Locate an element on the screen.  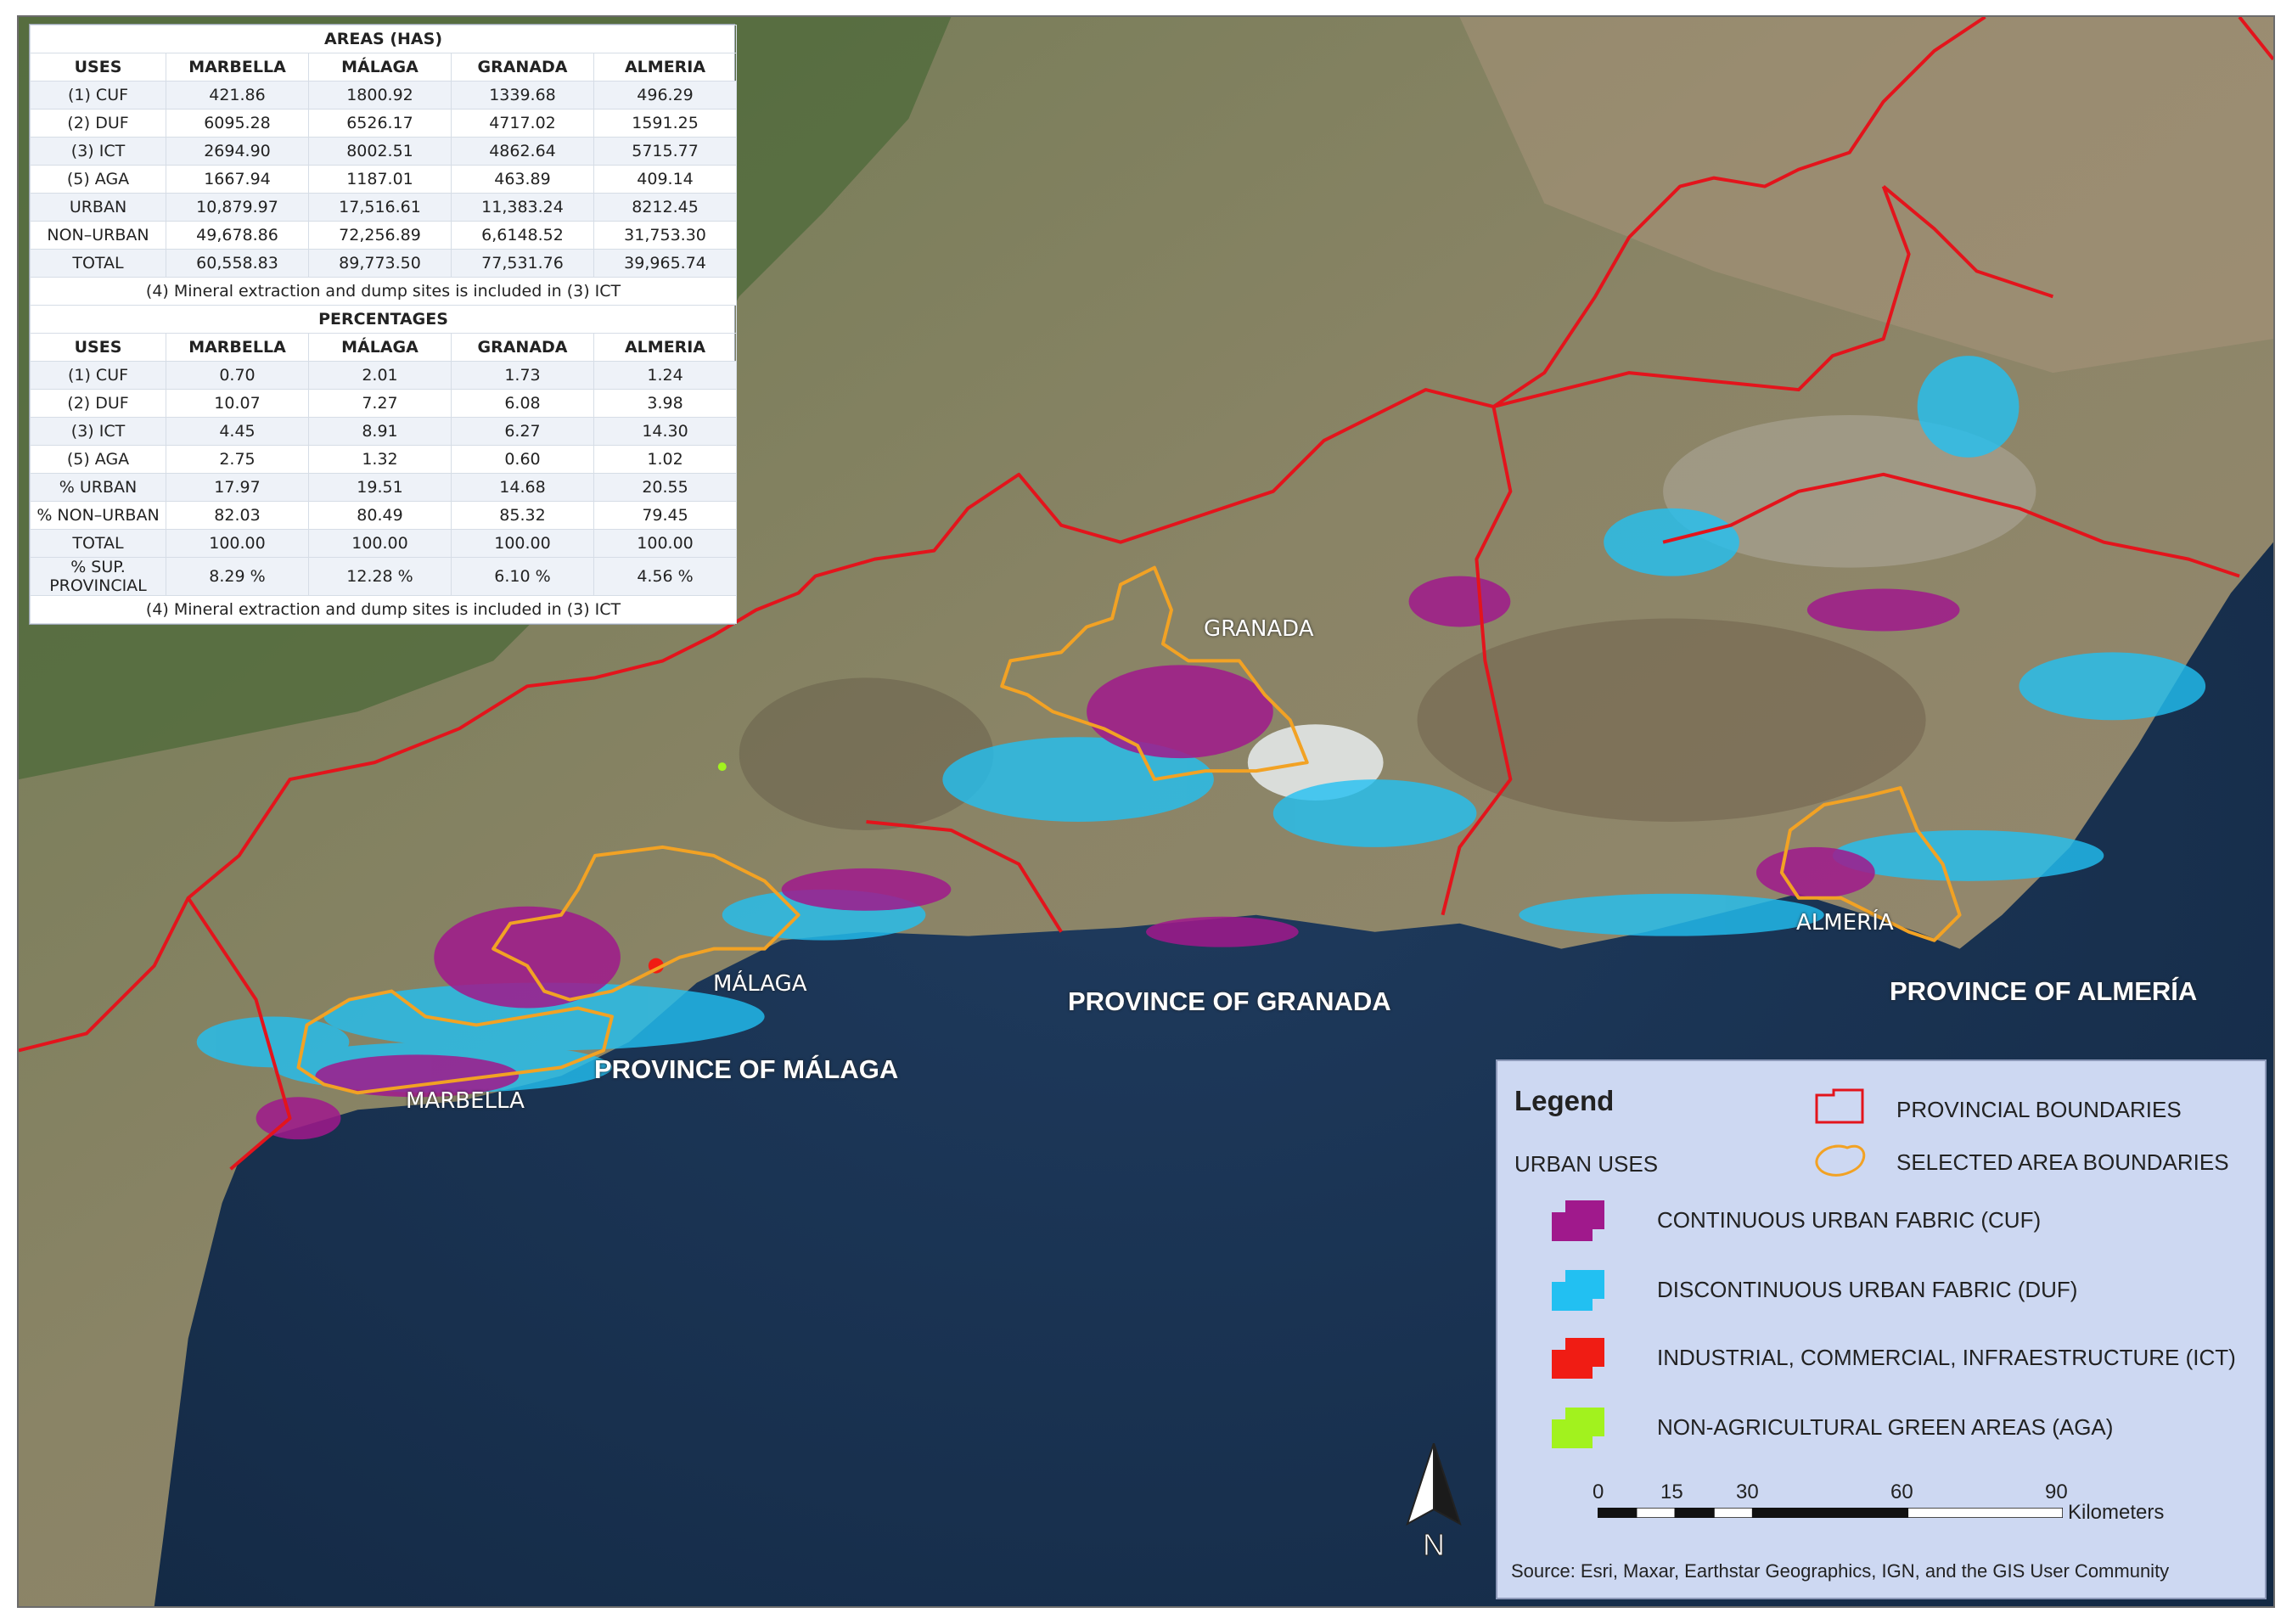
table-cell: 79.45 is located at coordinates (665, 515).